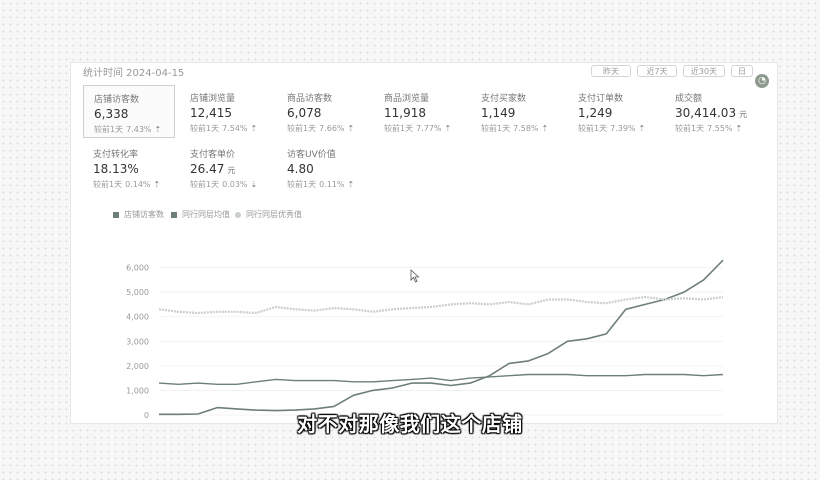 Image resolution: width=820 pixels, height=480 pixels. I want to click on legend-item: 同行同层均值, so click(200, 214).